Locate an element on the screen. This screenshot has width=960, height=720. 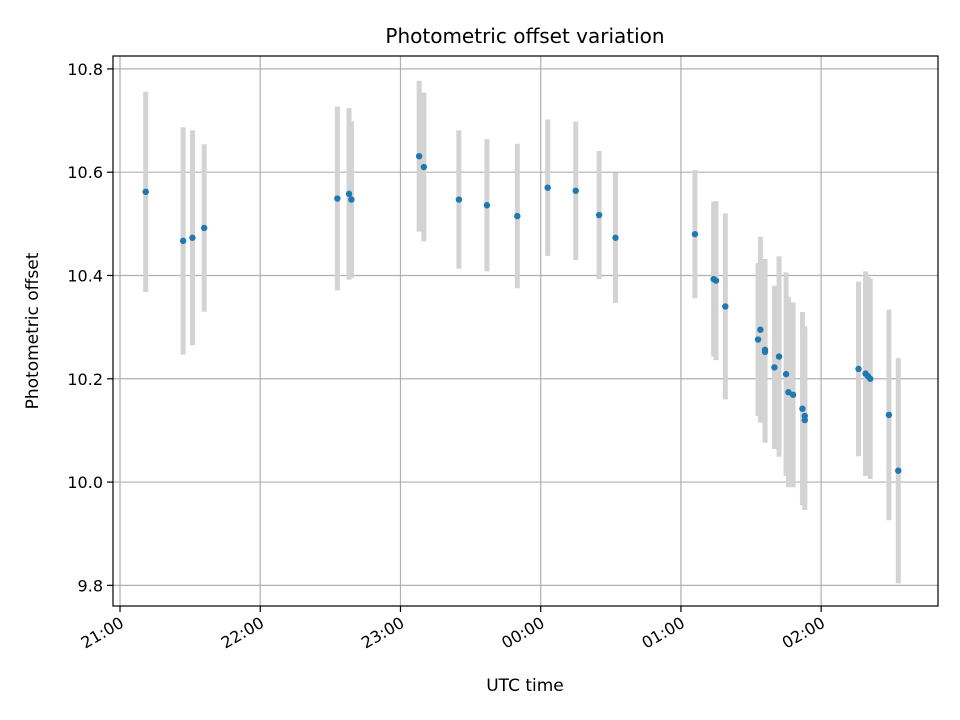
y-axis-title: Photometric offset is located at coordinates (33, 330).